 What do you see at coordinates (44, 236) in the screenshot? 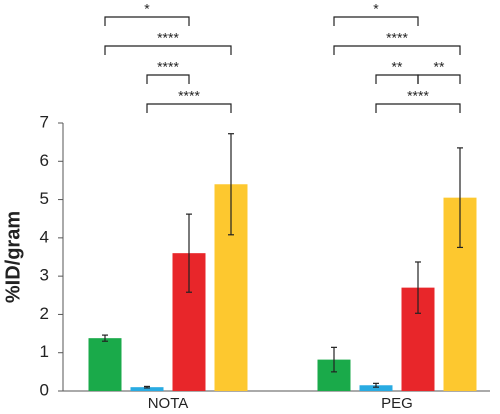
I see `y-tick-label: 4` at bounding box center [44, 236].